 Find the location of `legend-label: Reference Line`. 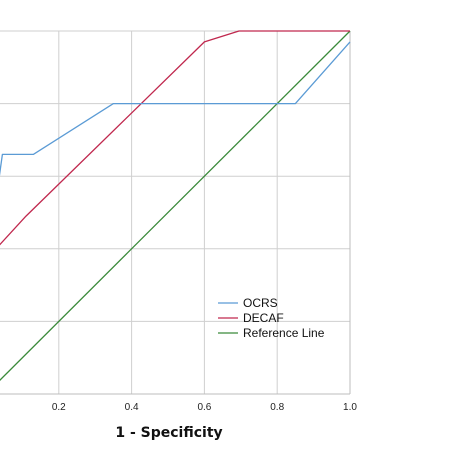

legend-label: Reference Line is located at coordinates (284, 333).